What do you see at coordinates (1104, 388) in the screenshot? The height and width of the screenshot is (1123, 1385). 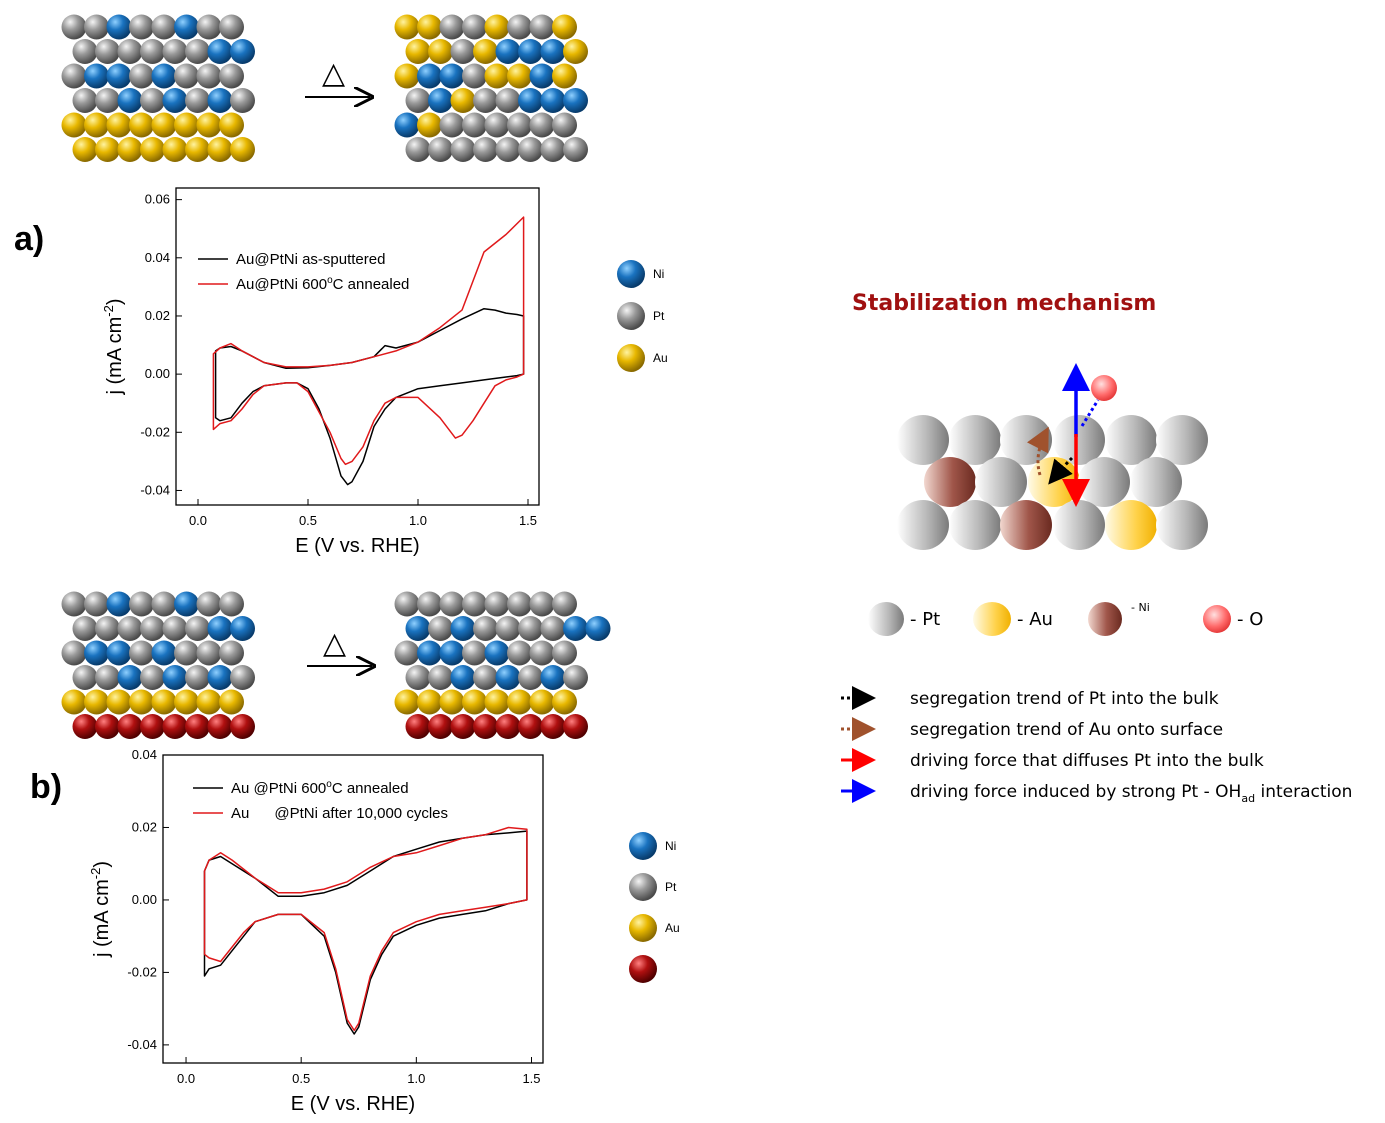 I see `o-atom` at bounding box center [1104, 388].